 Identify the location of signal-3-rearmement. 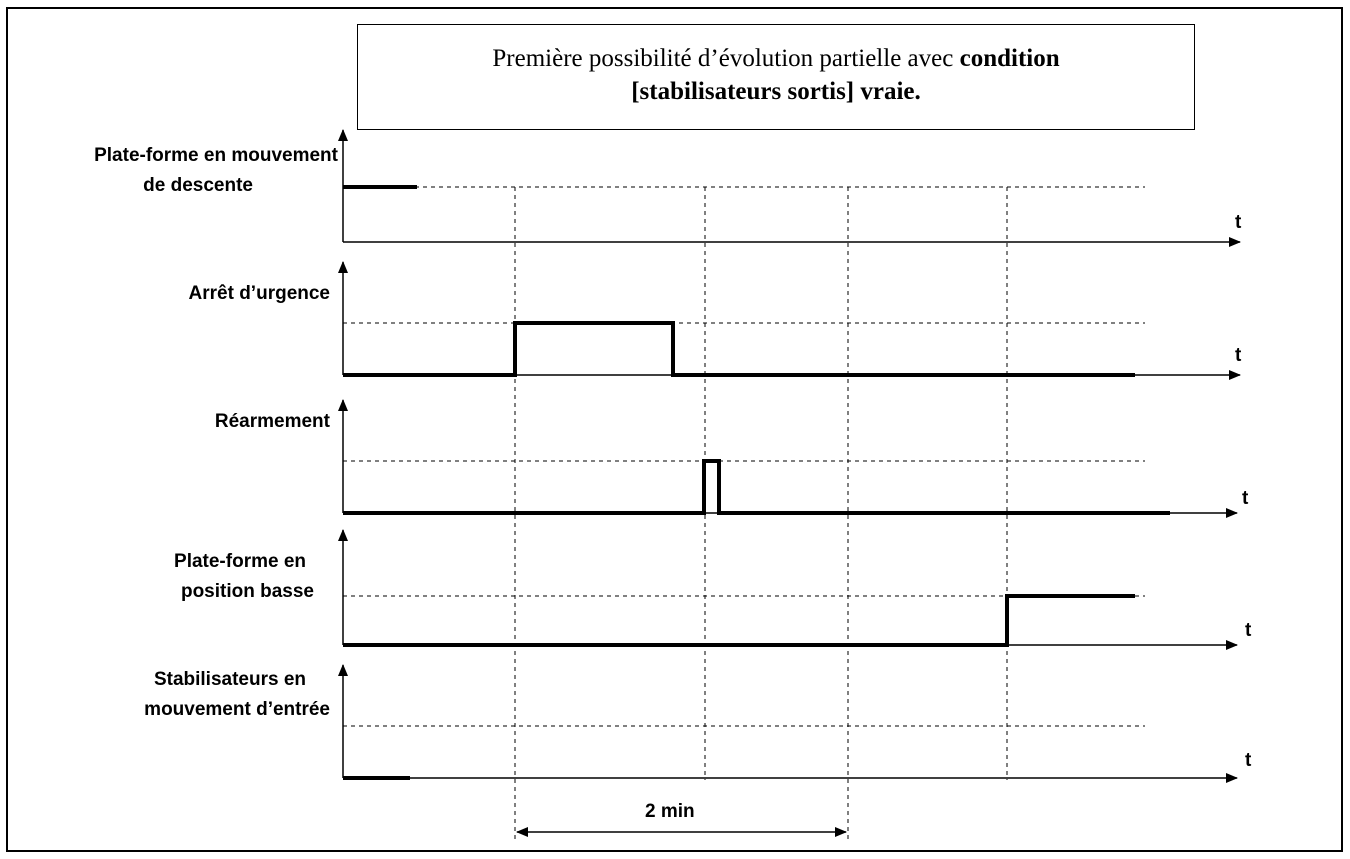
(788, 458).